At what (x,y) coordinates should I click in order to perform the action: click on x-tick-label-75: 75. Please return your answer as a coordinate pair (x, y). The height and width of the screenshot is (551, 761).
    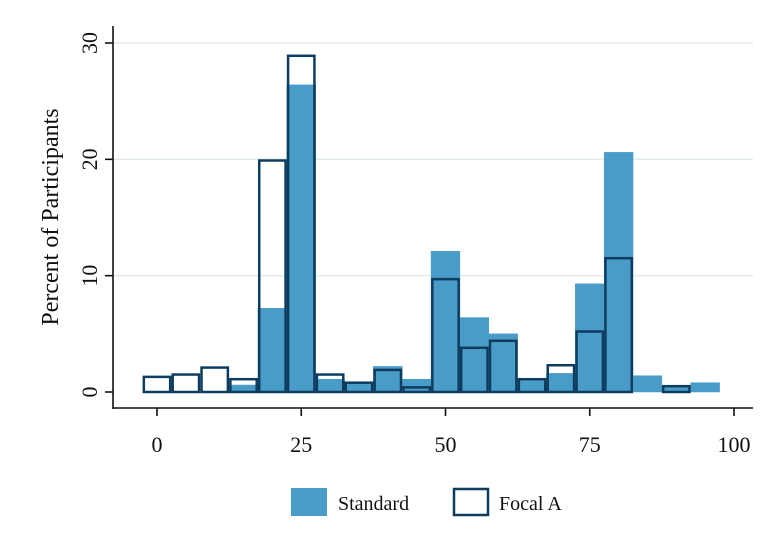
    Looking at the image, I should click on (590, 444).